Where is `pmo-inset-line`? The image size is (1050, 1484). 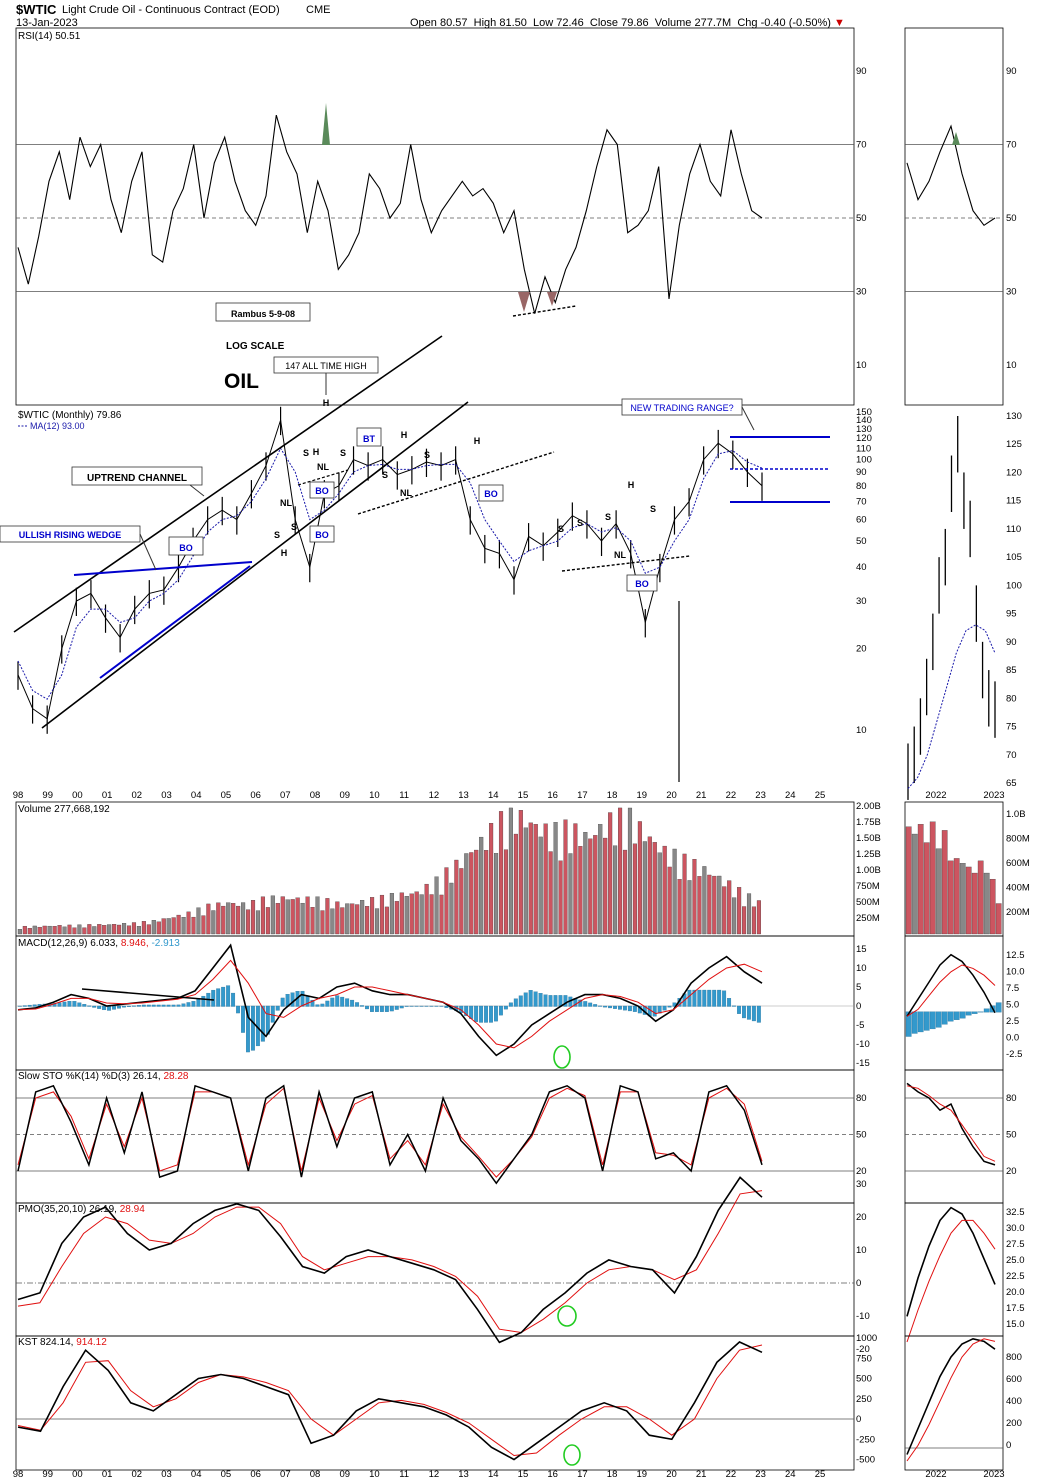
pmo-inset-line is located at coordinates (951, 1261).